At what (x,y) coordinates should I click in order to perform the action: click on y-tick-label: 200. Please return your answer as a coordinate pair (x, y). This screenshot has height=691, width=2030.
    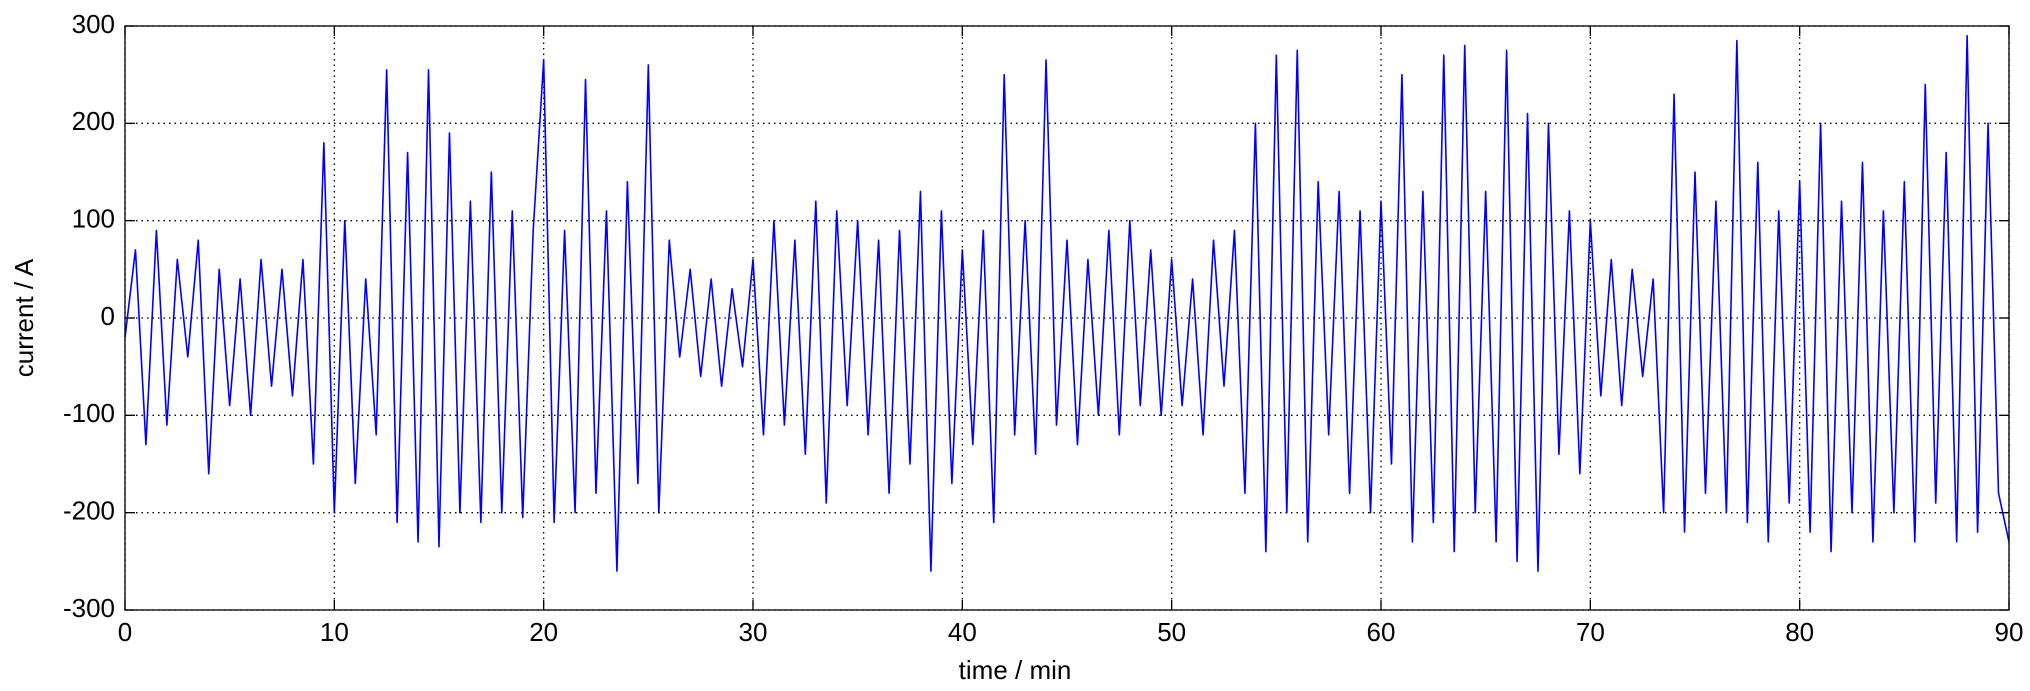
    Looking at the image, I should click on (93, 121).